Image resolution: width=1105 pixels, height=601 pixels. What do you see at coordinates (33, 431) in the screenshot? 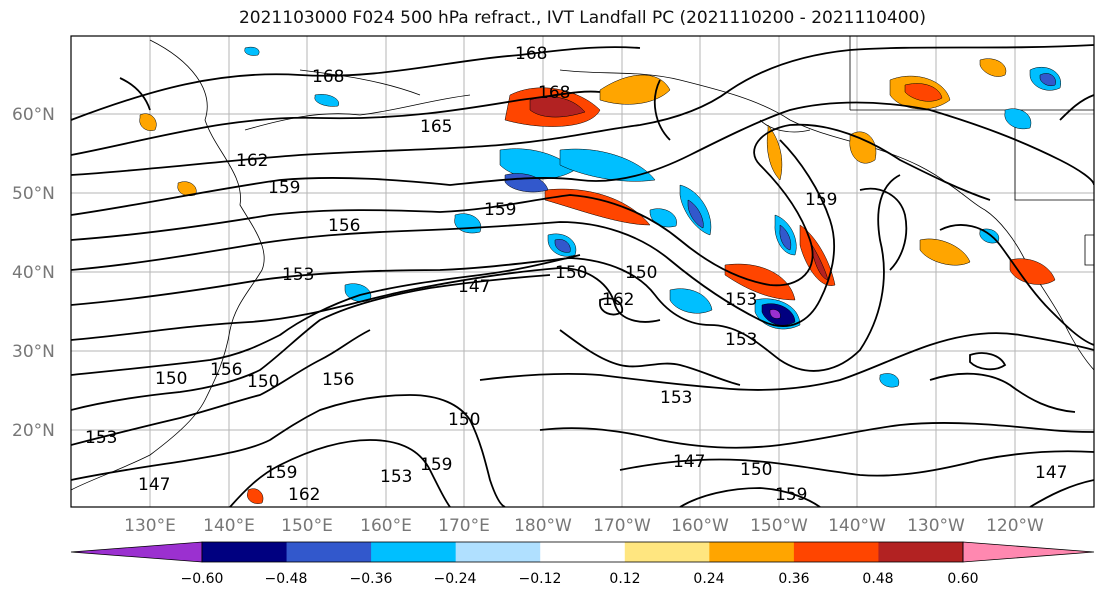
I see `lat-label: 20°N` at bounding box center [33, 431].